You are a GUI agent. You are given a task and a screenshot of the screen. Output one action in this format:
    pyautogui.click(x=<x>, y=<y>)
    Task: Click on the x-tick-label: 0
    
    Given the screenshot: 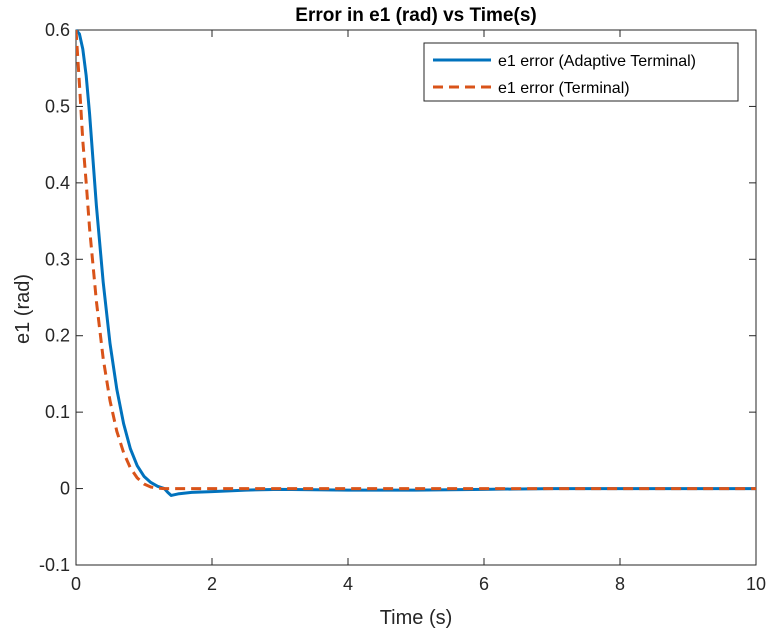 What is the action you would take?
    pyautogui.click(x=76, y=584)
    